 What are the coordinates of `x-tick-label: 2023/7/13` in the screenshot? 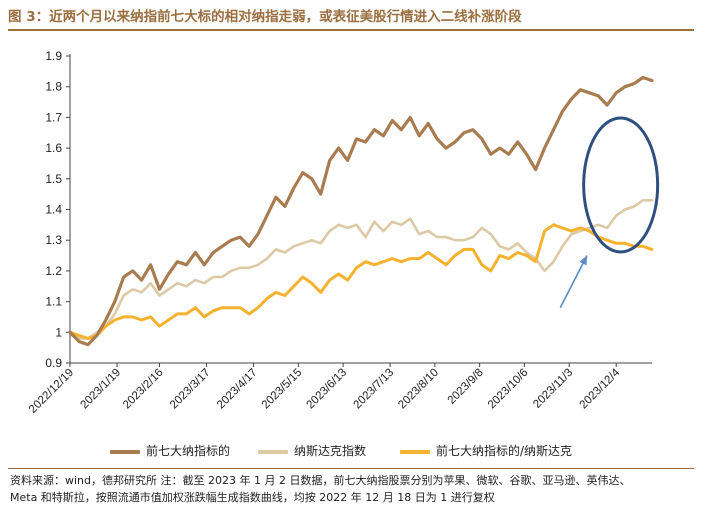 It's located at (374, 389).